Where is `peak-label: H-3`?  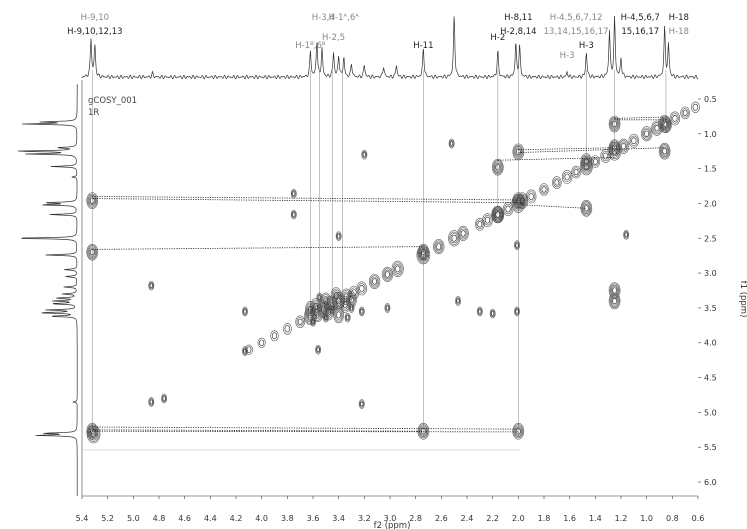 peak-label: H-3 is located at coordinates (567, 56).